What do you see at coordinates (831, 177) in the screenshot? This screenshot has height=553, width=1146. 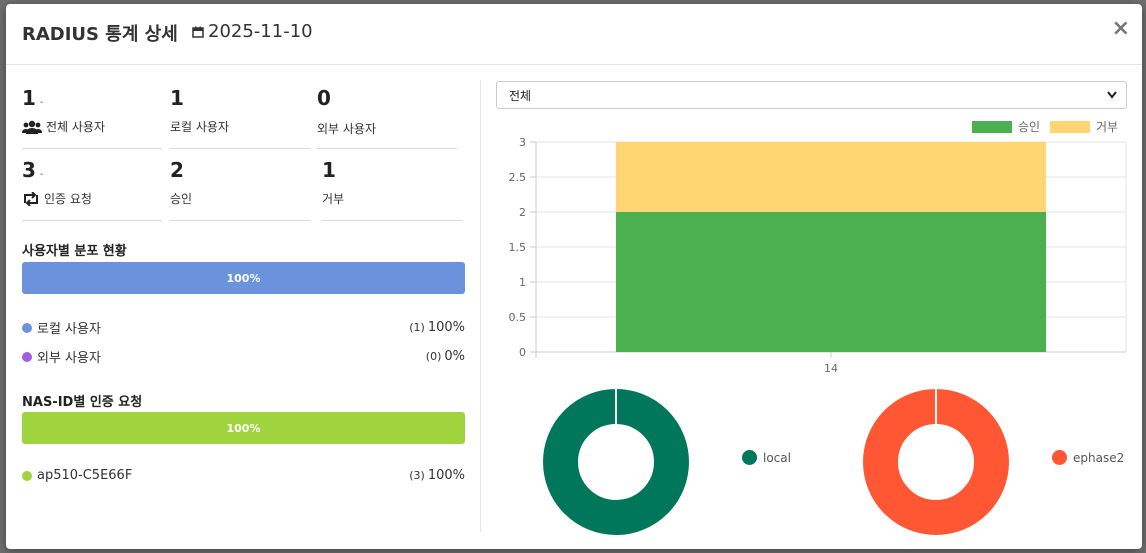 I see `bar-segment-거부` at bounding box center [831, 177].